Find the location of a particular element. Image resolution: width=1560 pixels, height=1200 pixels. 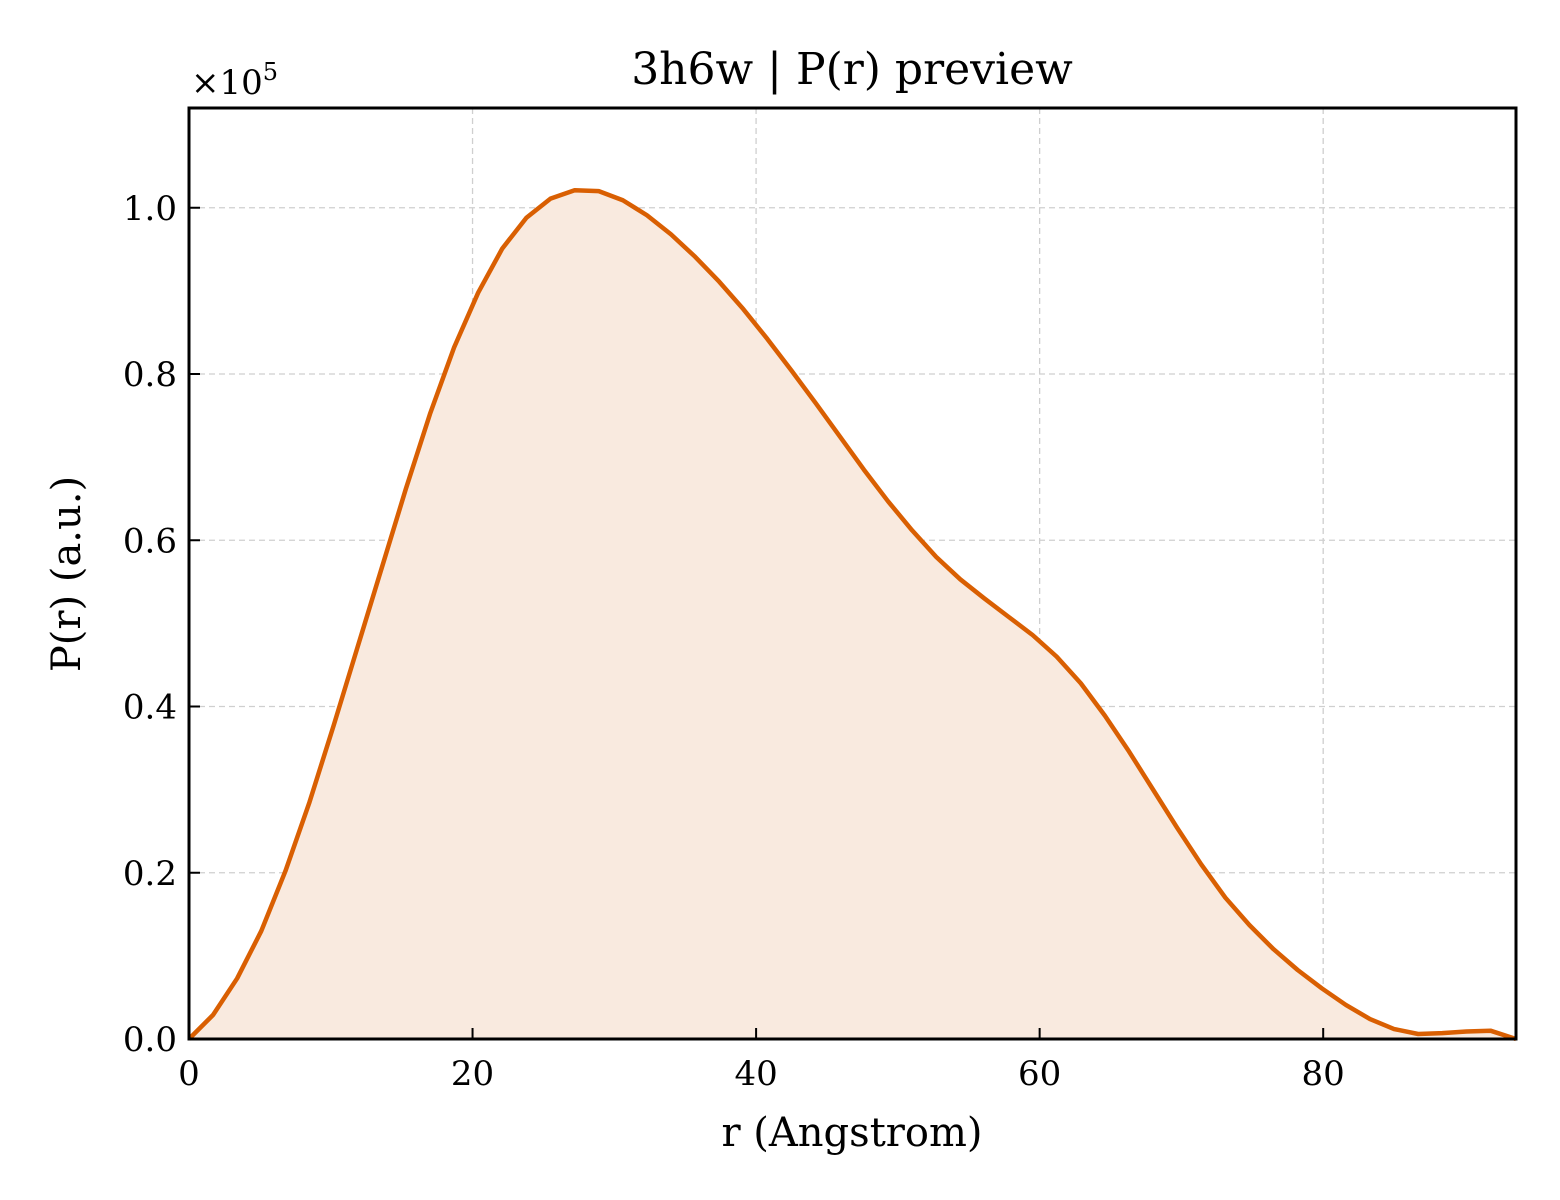

y-scale-base: ×10 is located at coordinates (227, 83).